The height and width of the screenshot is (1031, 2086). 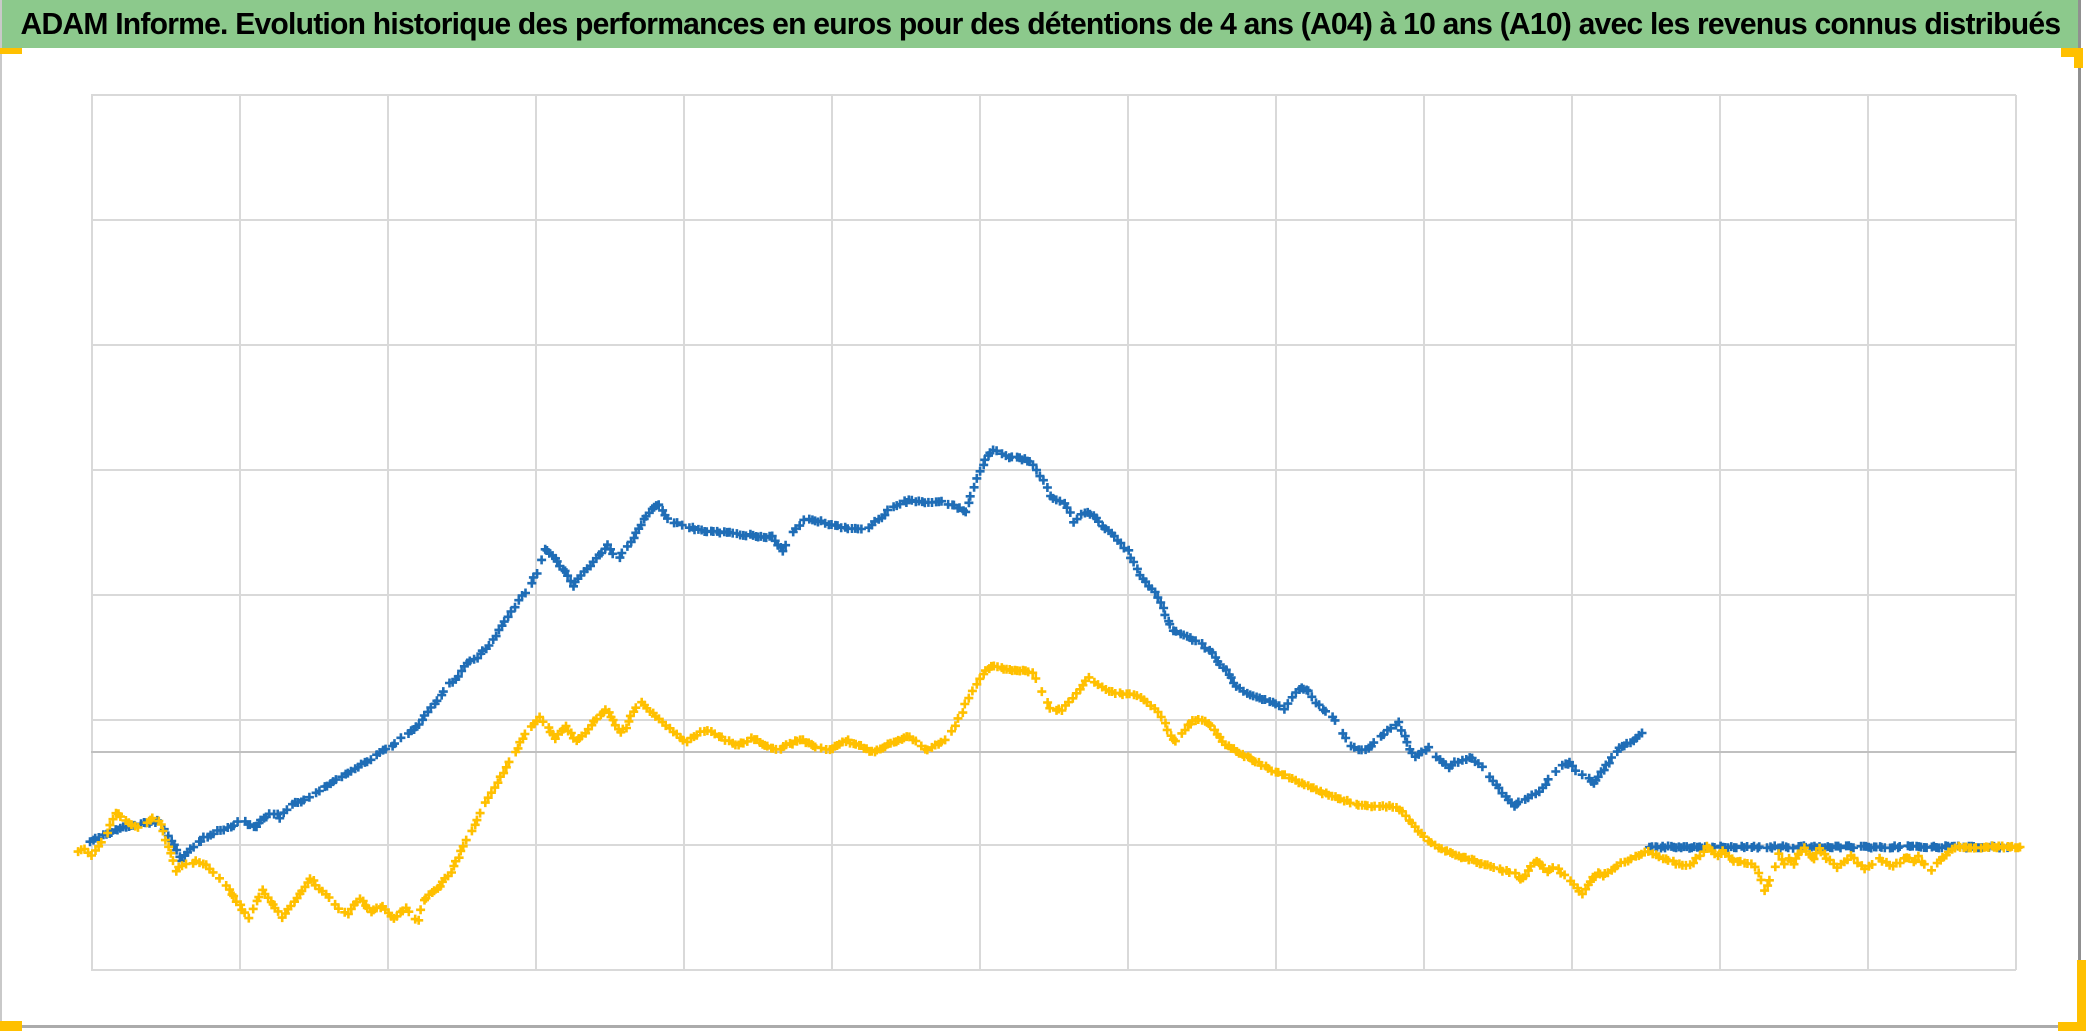 What do you see at coordinates (2072, 52) in the screenshot?
I see `selection-corner-top-right` at bounding box center [2072, 52].